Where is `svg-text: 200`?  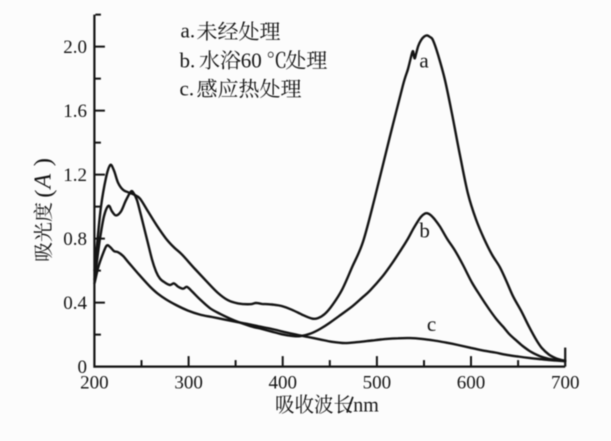
svg-text: 200 is located at coordinates (94, 383).